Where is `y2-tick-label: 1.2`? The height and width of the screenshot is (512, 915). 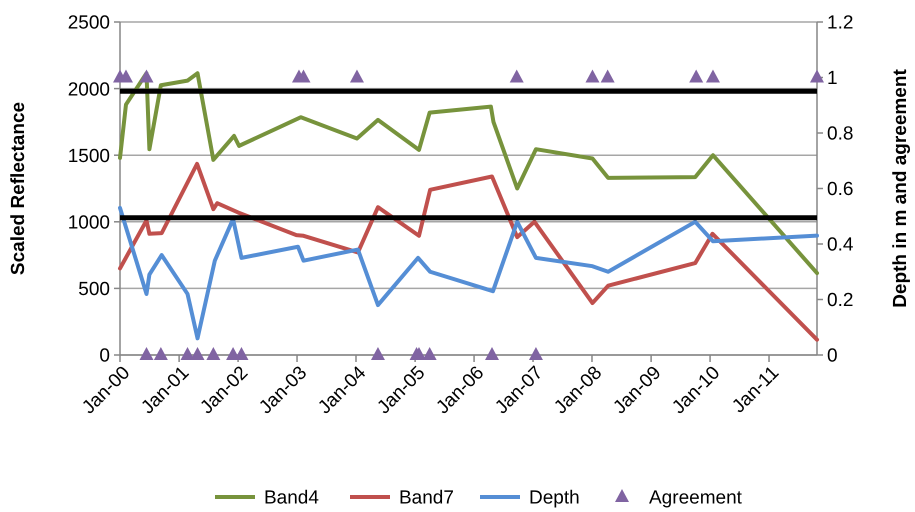 y2-tick-label: 1.2 is located at coordinates (840, 23).